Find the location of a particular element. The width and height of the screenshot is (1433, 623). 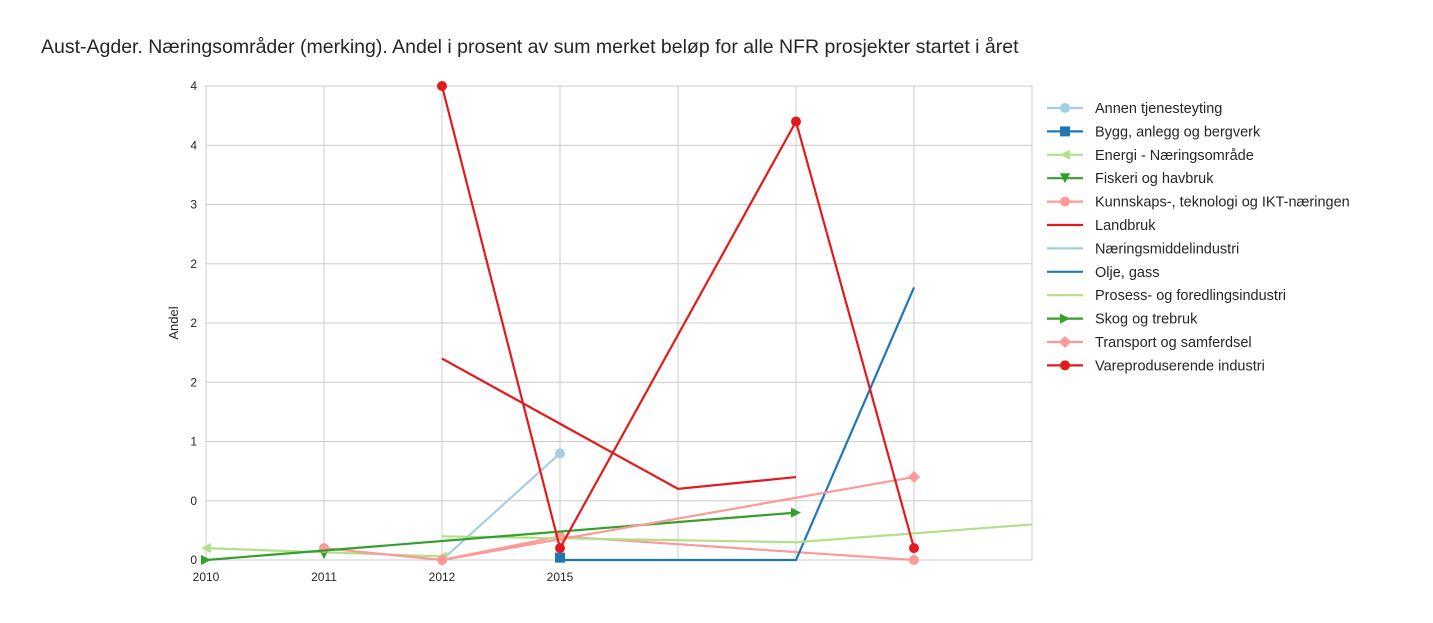

legend-label: Næringsmiddelindustri is located at coordinates (1167, 249).